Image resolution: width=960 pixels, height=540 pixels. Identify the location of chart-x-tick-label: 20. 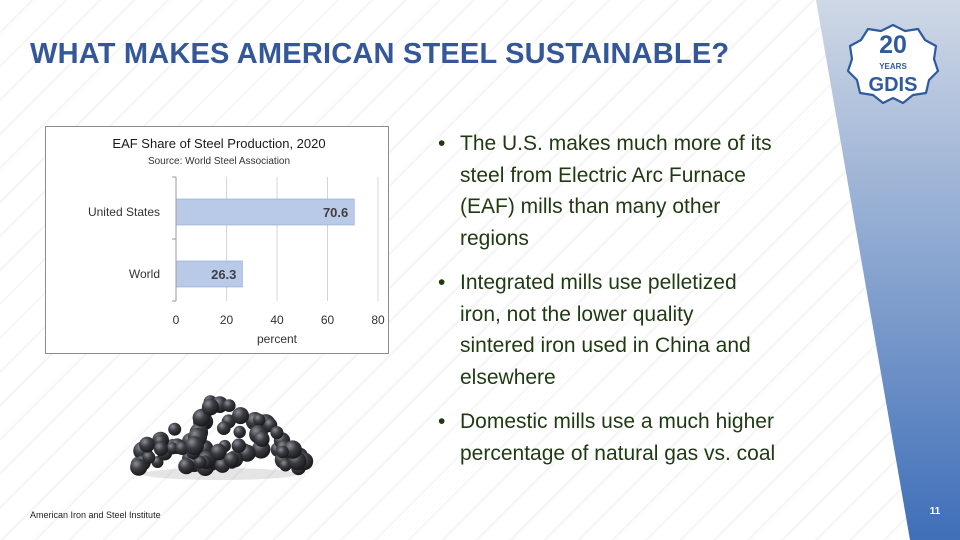
(227, 320).